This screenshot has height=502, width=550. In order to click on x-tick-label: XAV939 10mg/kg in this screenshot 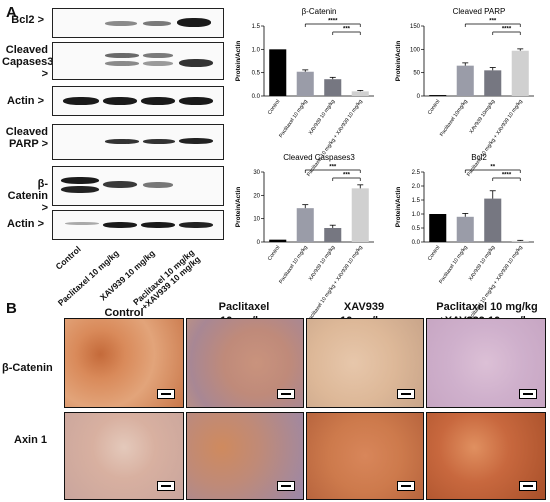, I will do `click(483, 117)`.